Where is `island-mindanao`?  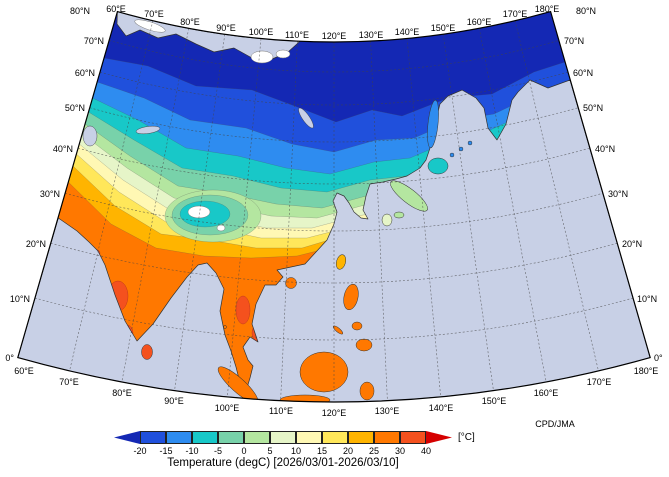 island-mindanao is located at coordinates (364, 345).